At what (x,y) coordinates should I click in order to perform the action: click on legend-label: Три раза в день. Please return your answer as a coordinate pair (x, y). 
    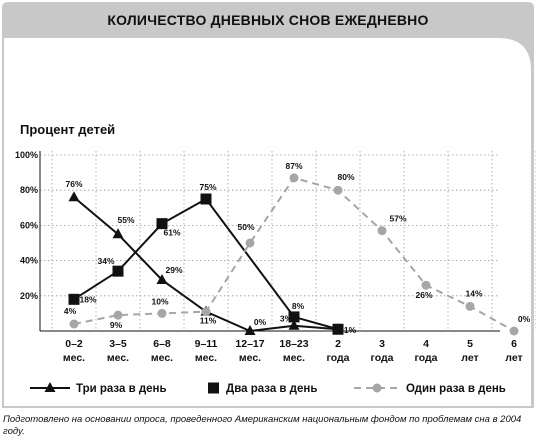
    Looking at the image, I should click on (121, 389).